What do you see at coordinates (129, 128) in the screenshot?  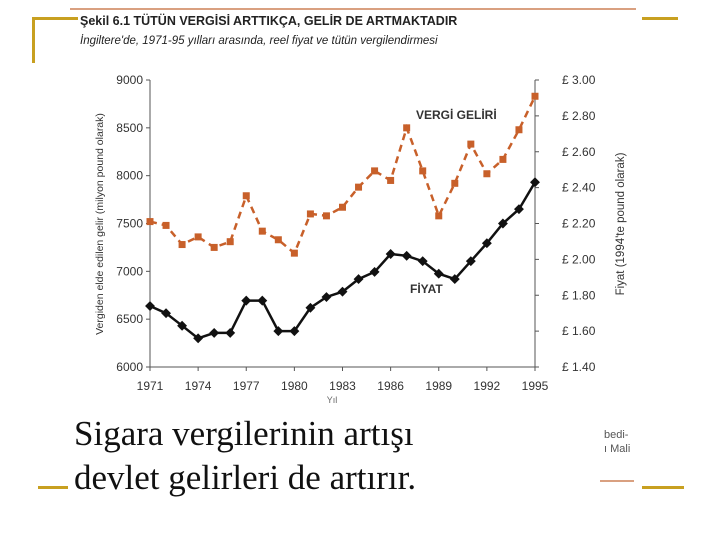 I see `y-tick-label-5: 8500` at bounding box center [129, 128].